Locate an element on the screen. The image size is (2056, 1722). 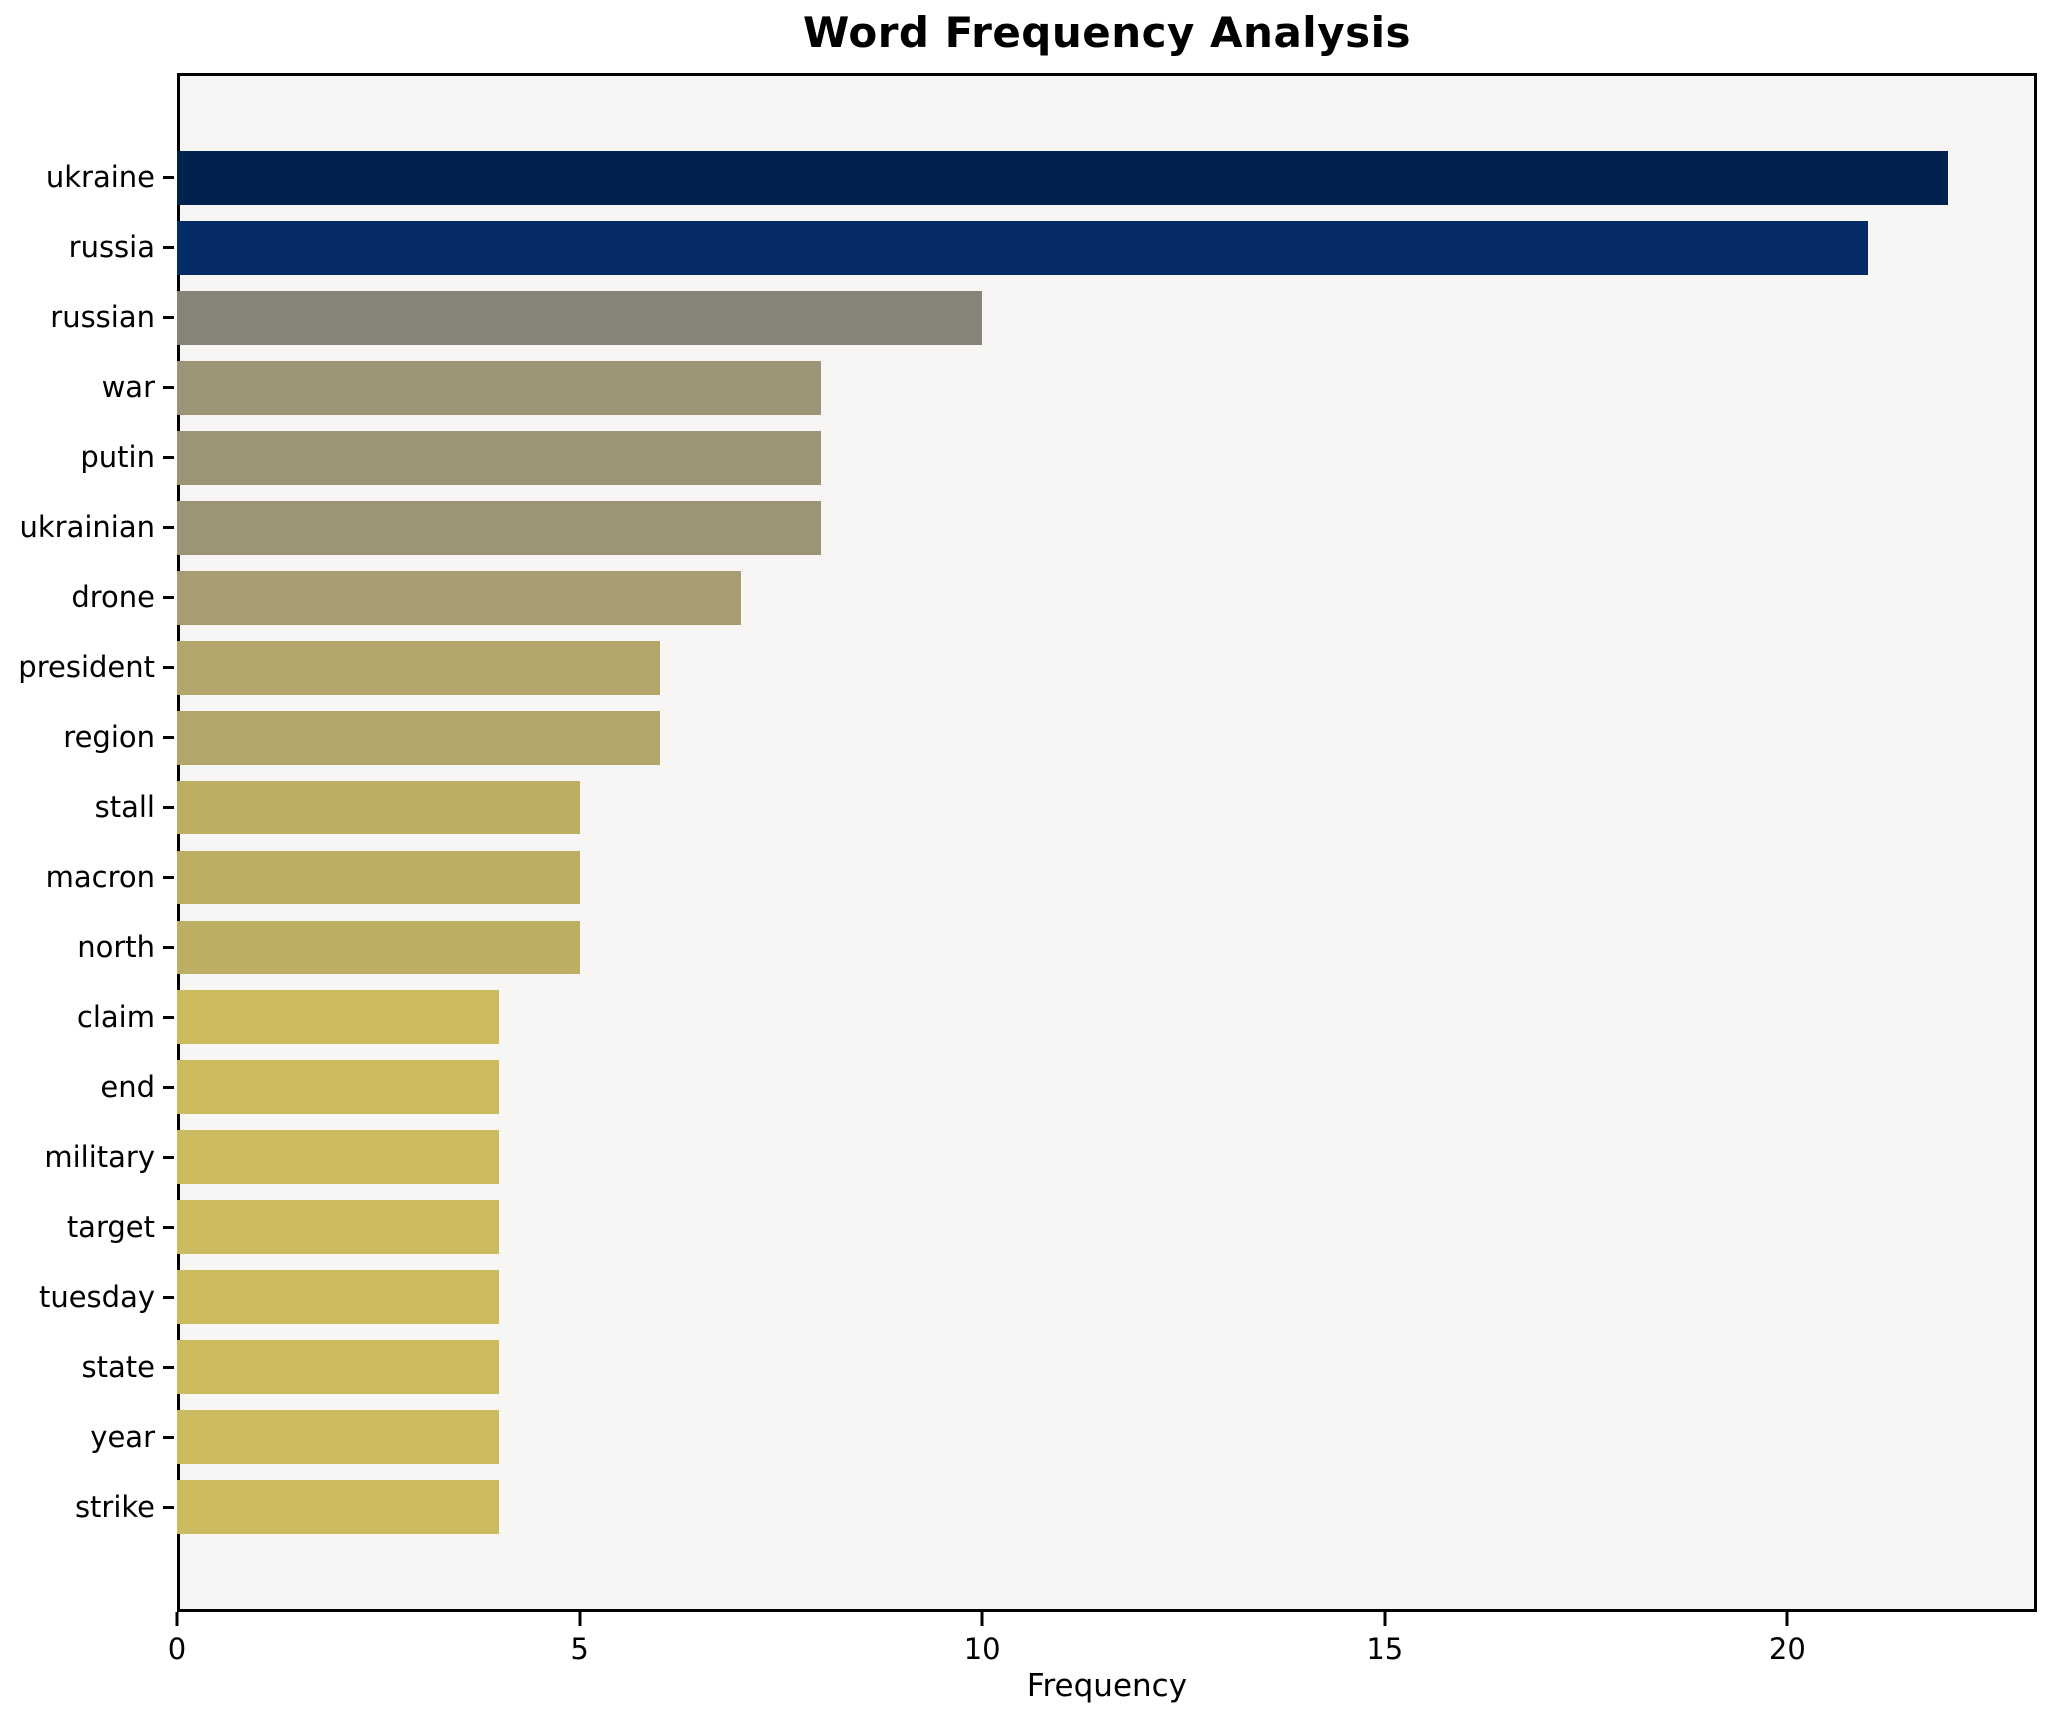
bar-row: year is located at coordinates (1063, 1437).